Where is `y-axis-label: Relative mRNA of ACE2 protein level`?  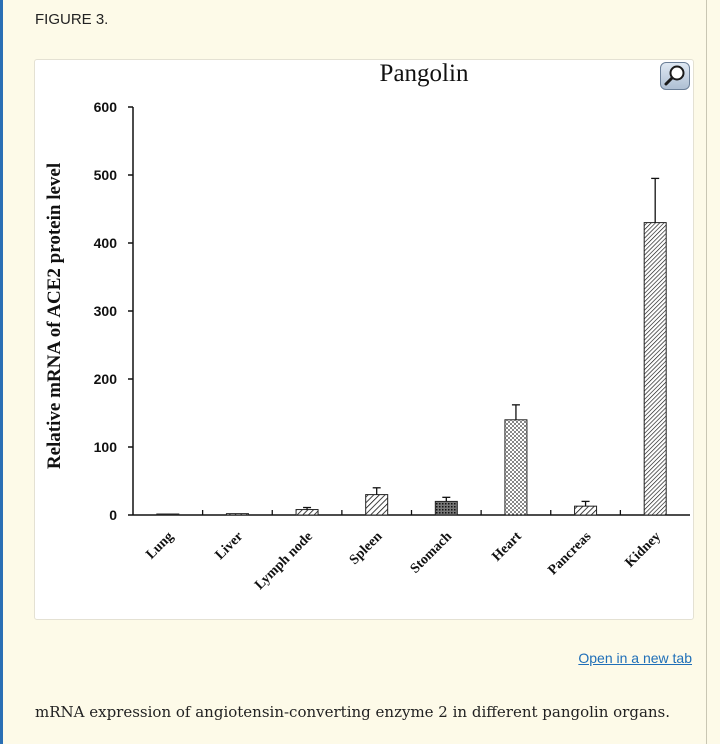 y-axis-label: Relative mRNA of ACE2 protein level is located at coordinates (54, 316).